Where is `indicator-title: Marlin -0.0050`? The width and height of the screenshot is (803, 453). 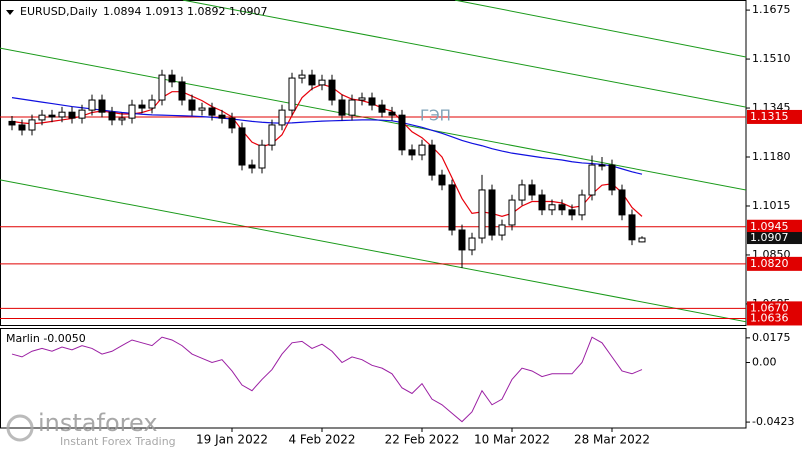
indicator-title: Marlin -0.0050 is located at coordinates (46, 338).